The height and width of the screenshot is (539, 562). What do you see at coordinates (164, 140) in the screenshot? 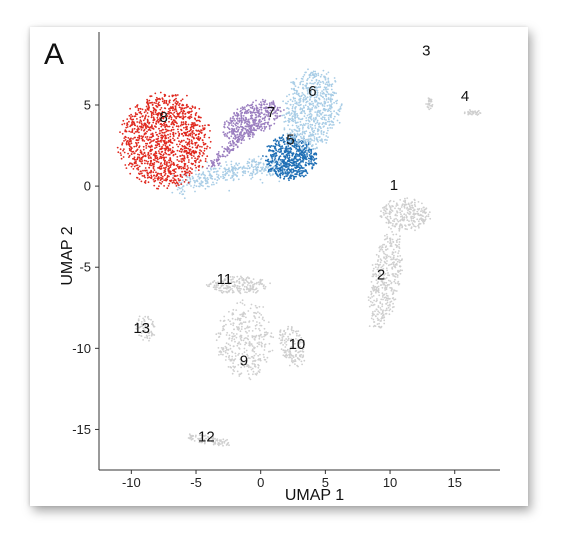
I see `cluster-8-points` at bounding box center [164, 140].